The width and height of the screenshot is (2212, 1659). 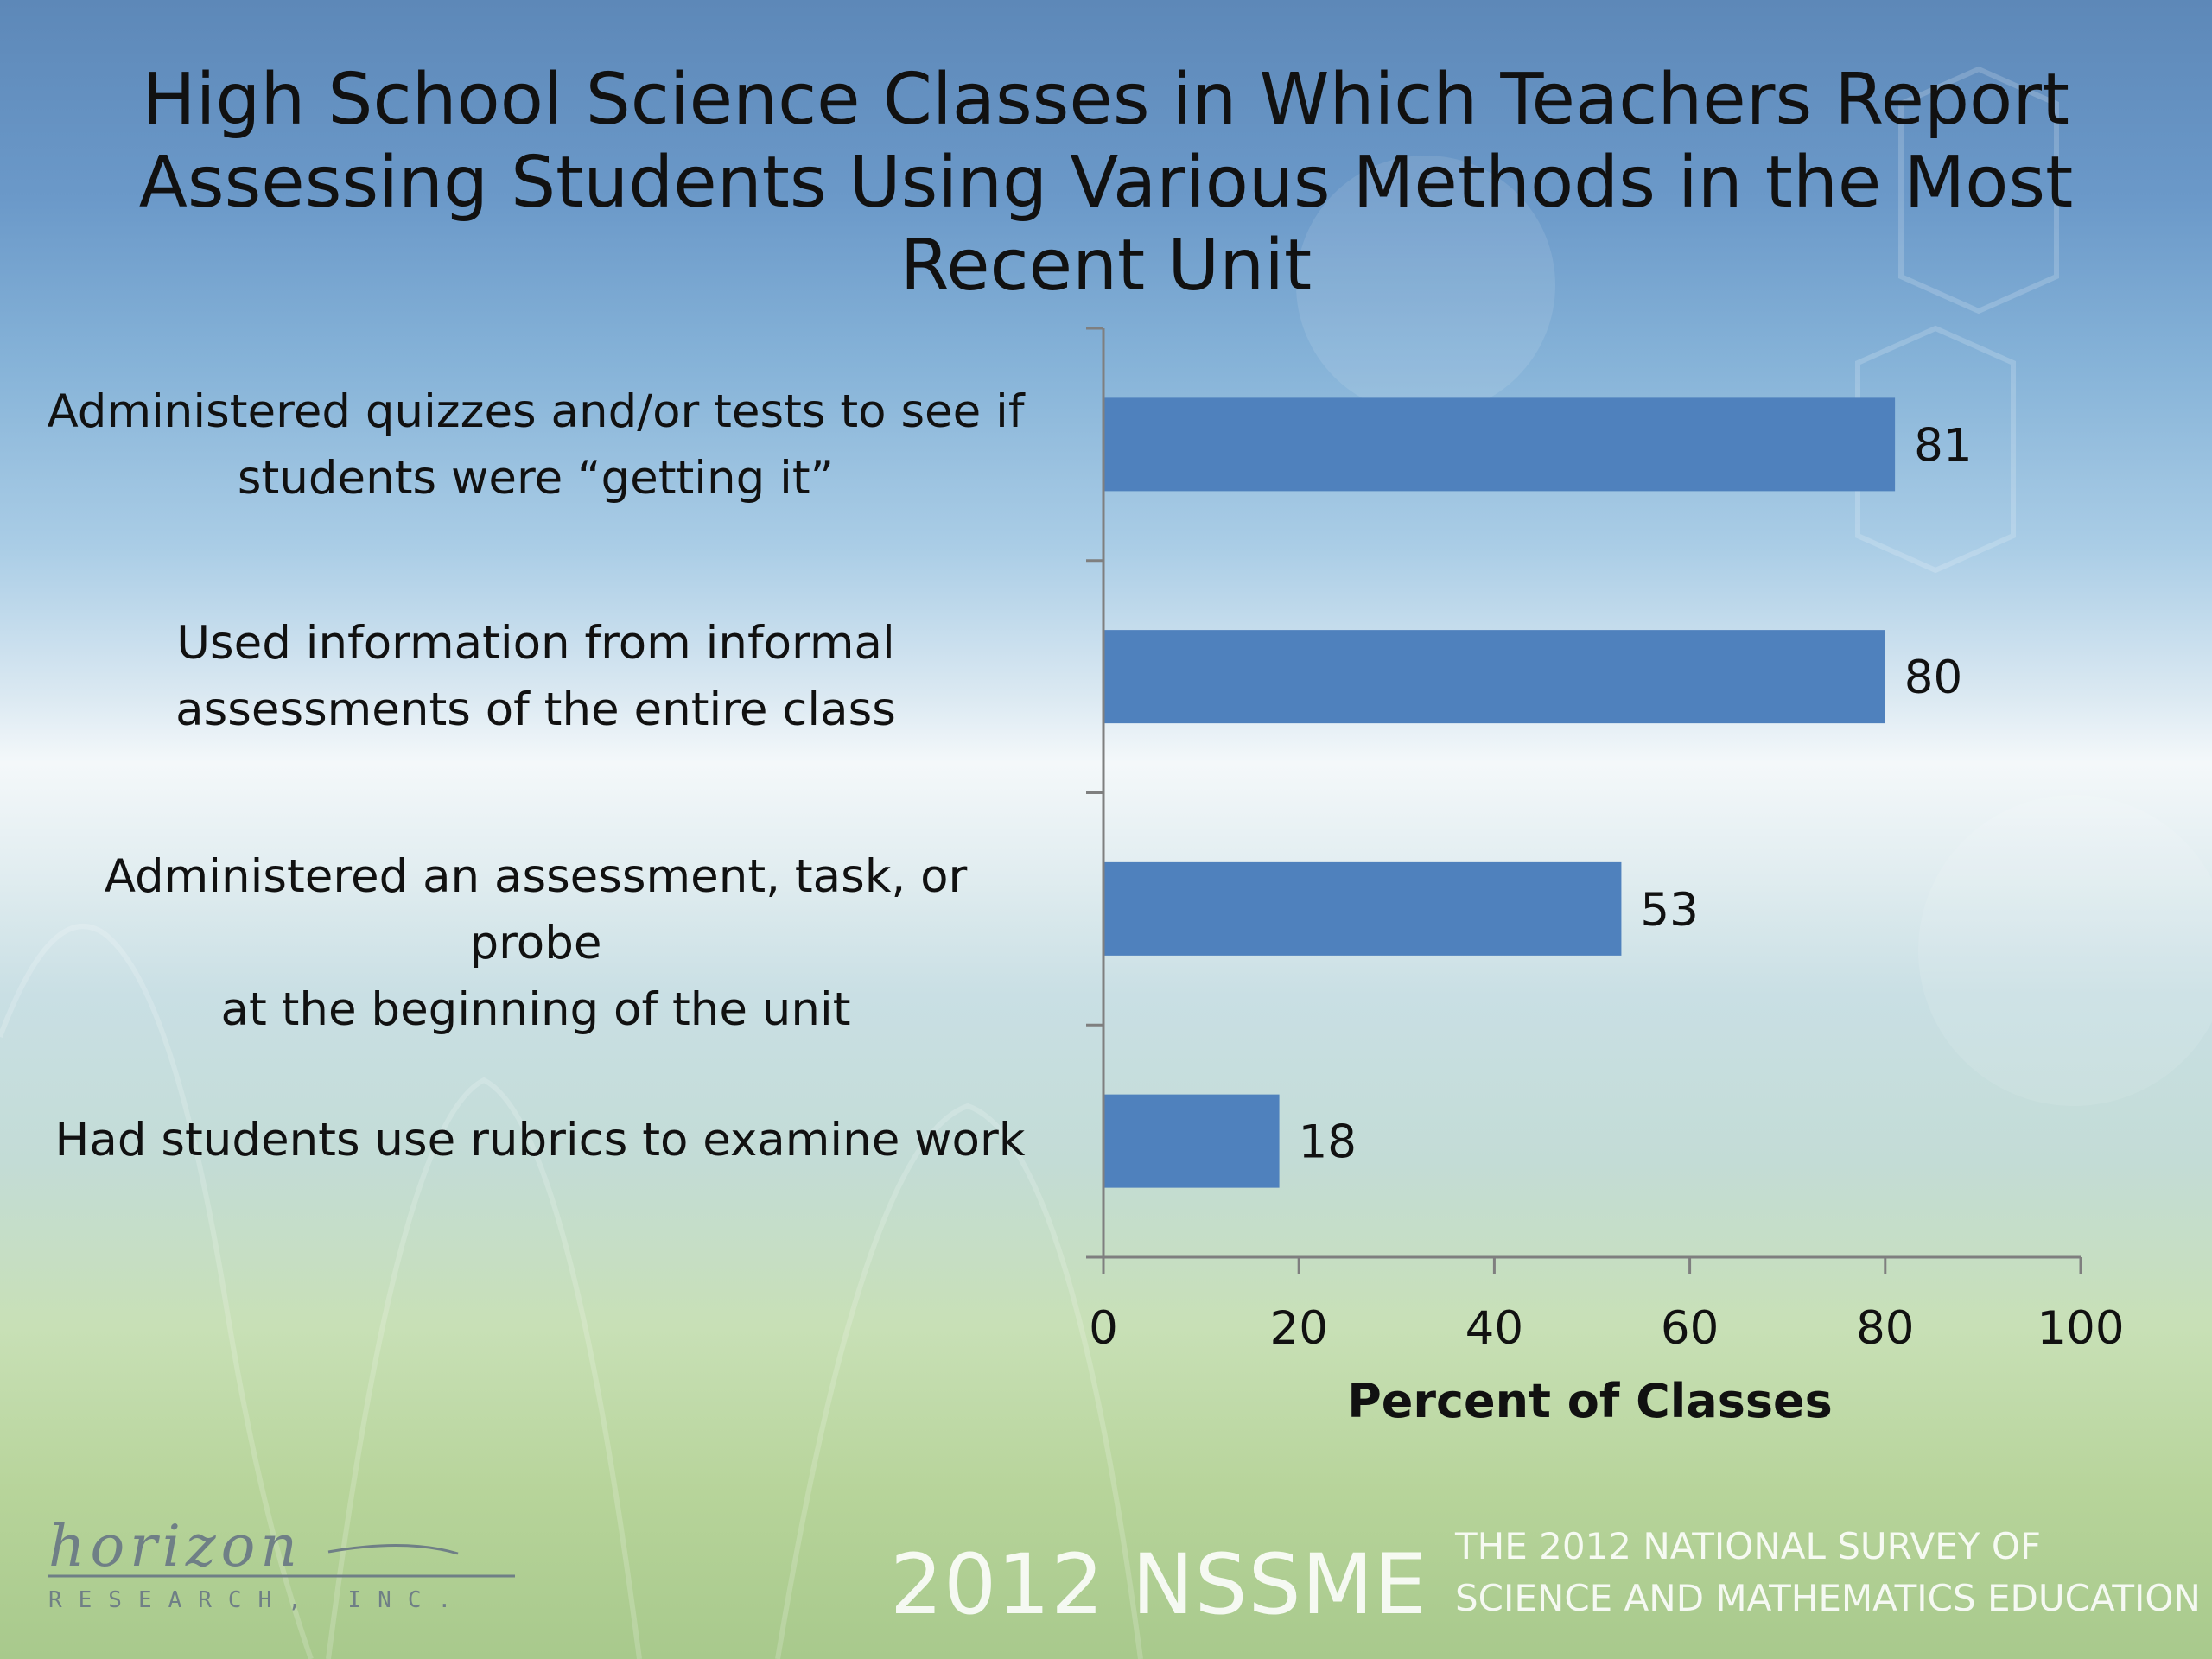 I want to click on title-line-3: Recent Unit, so click(x=1106, y=266).